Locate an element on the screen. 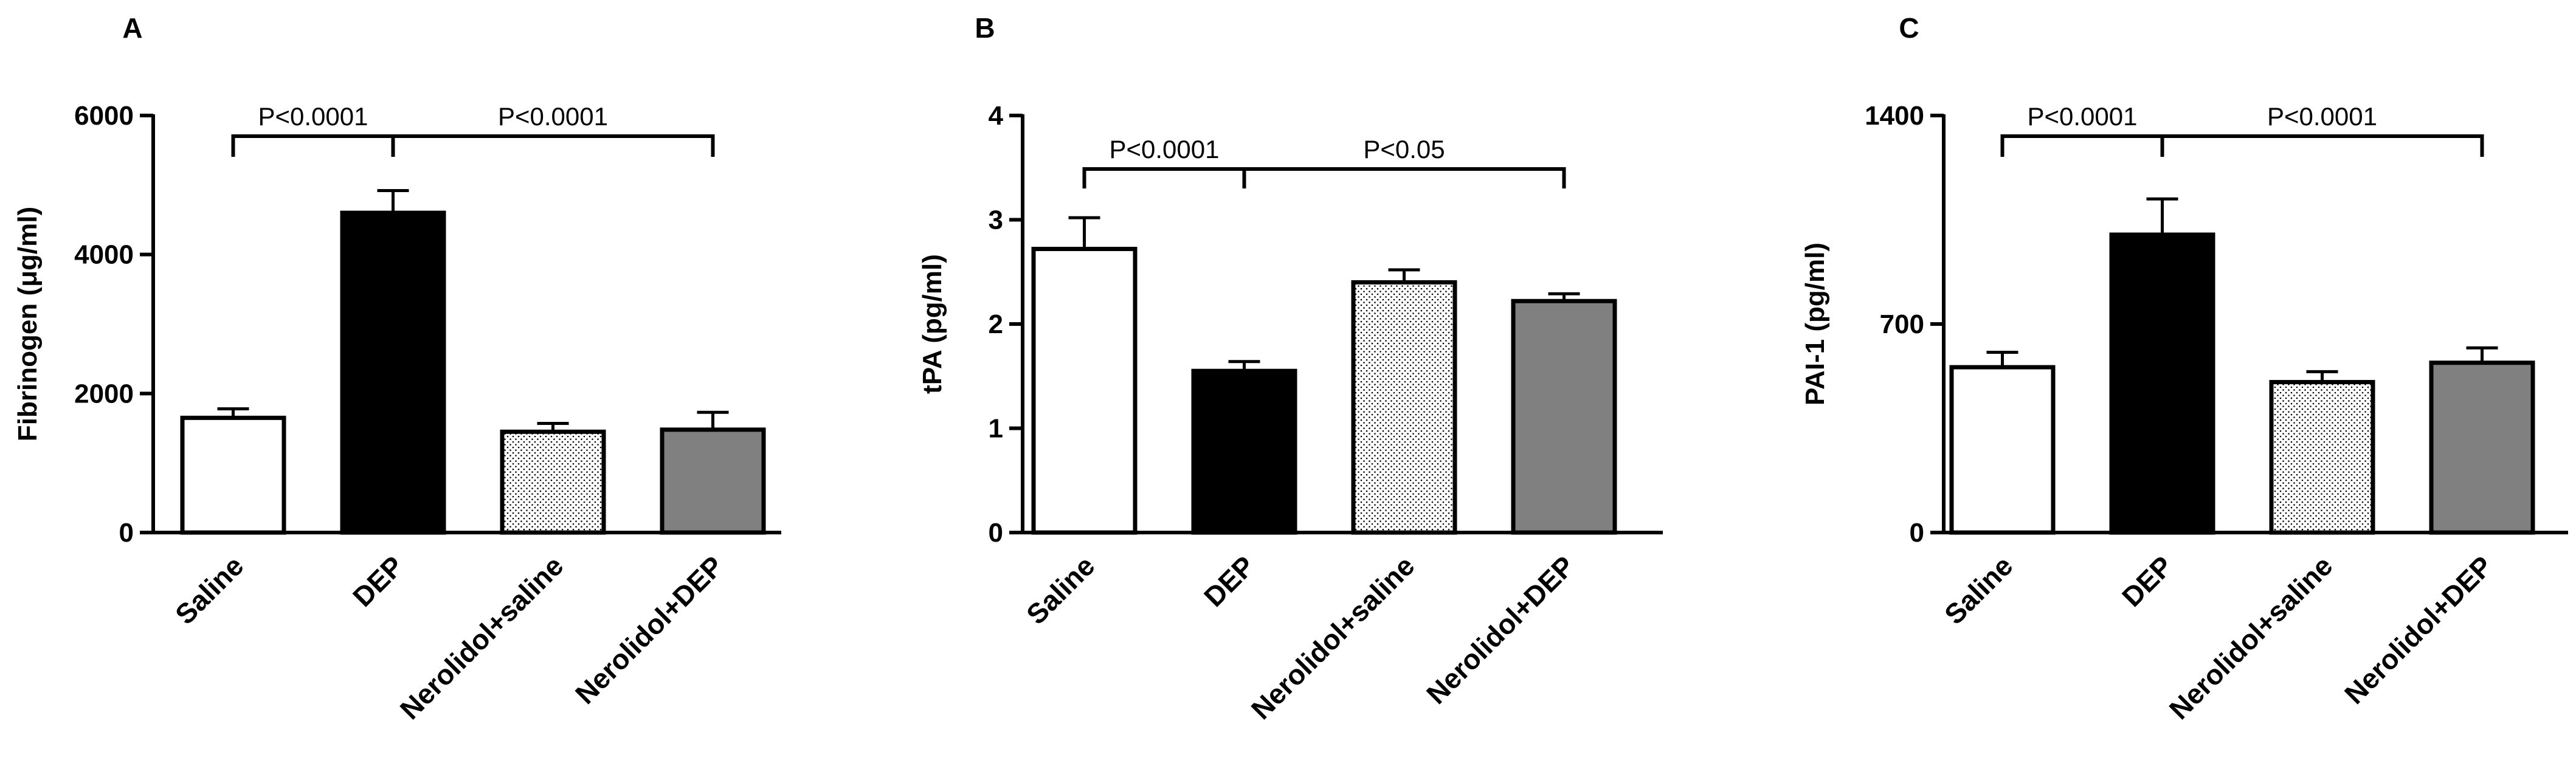 This screenshot has height=783, width=2576. panel-letter: A is located at coordinates (132, 28).